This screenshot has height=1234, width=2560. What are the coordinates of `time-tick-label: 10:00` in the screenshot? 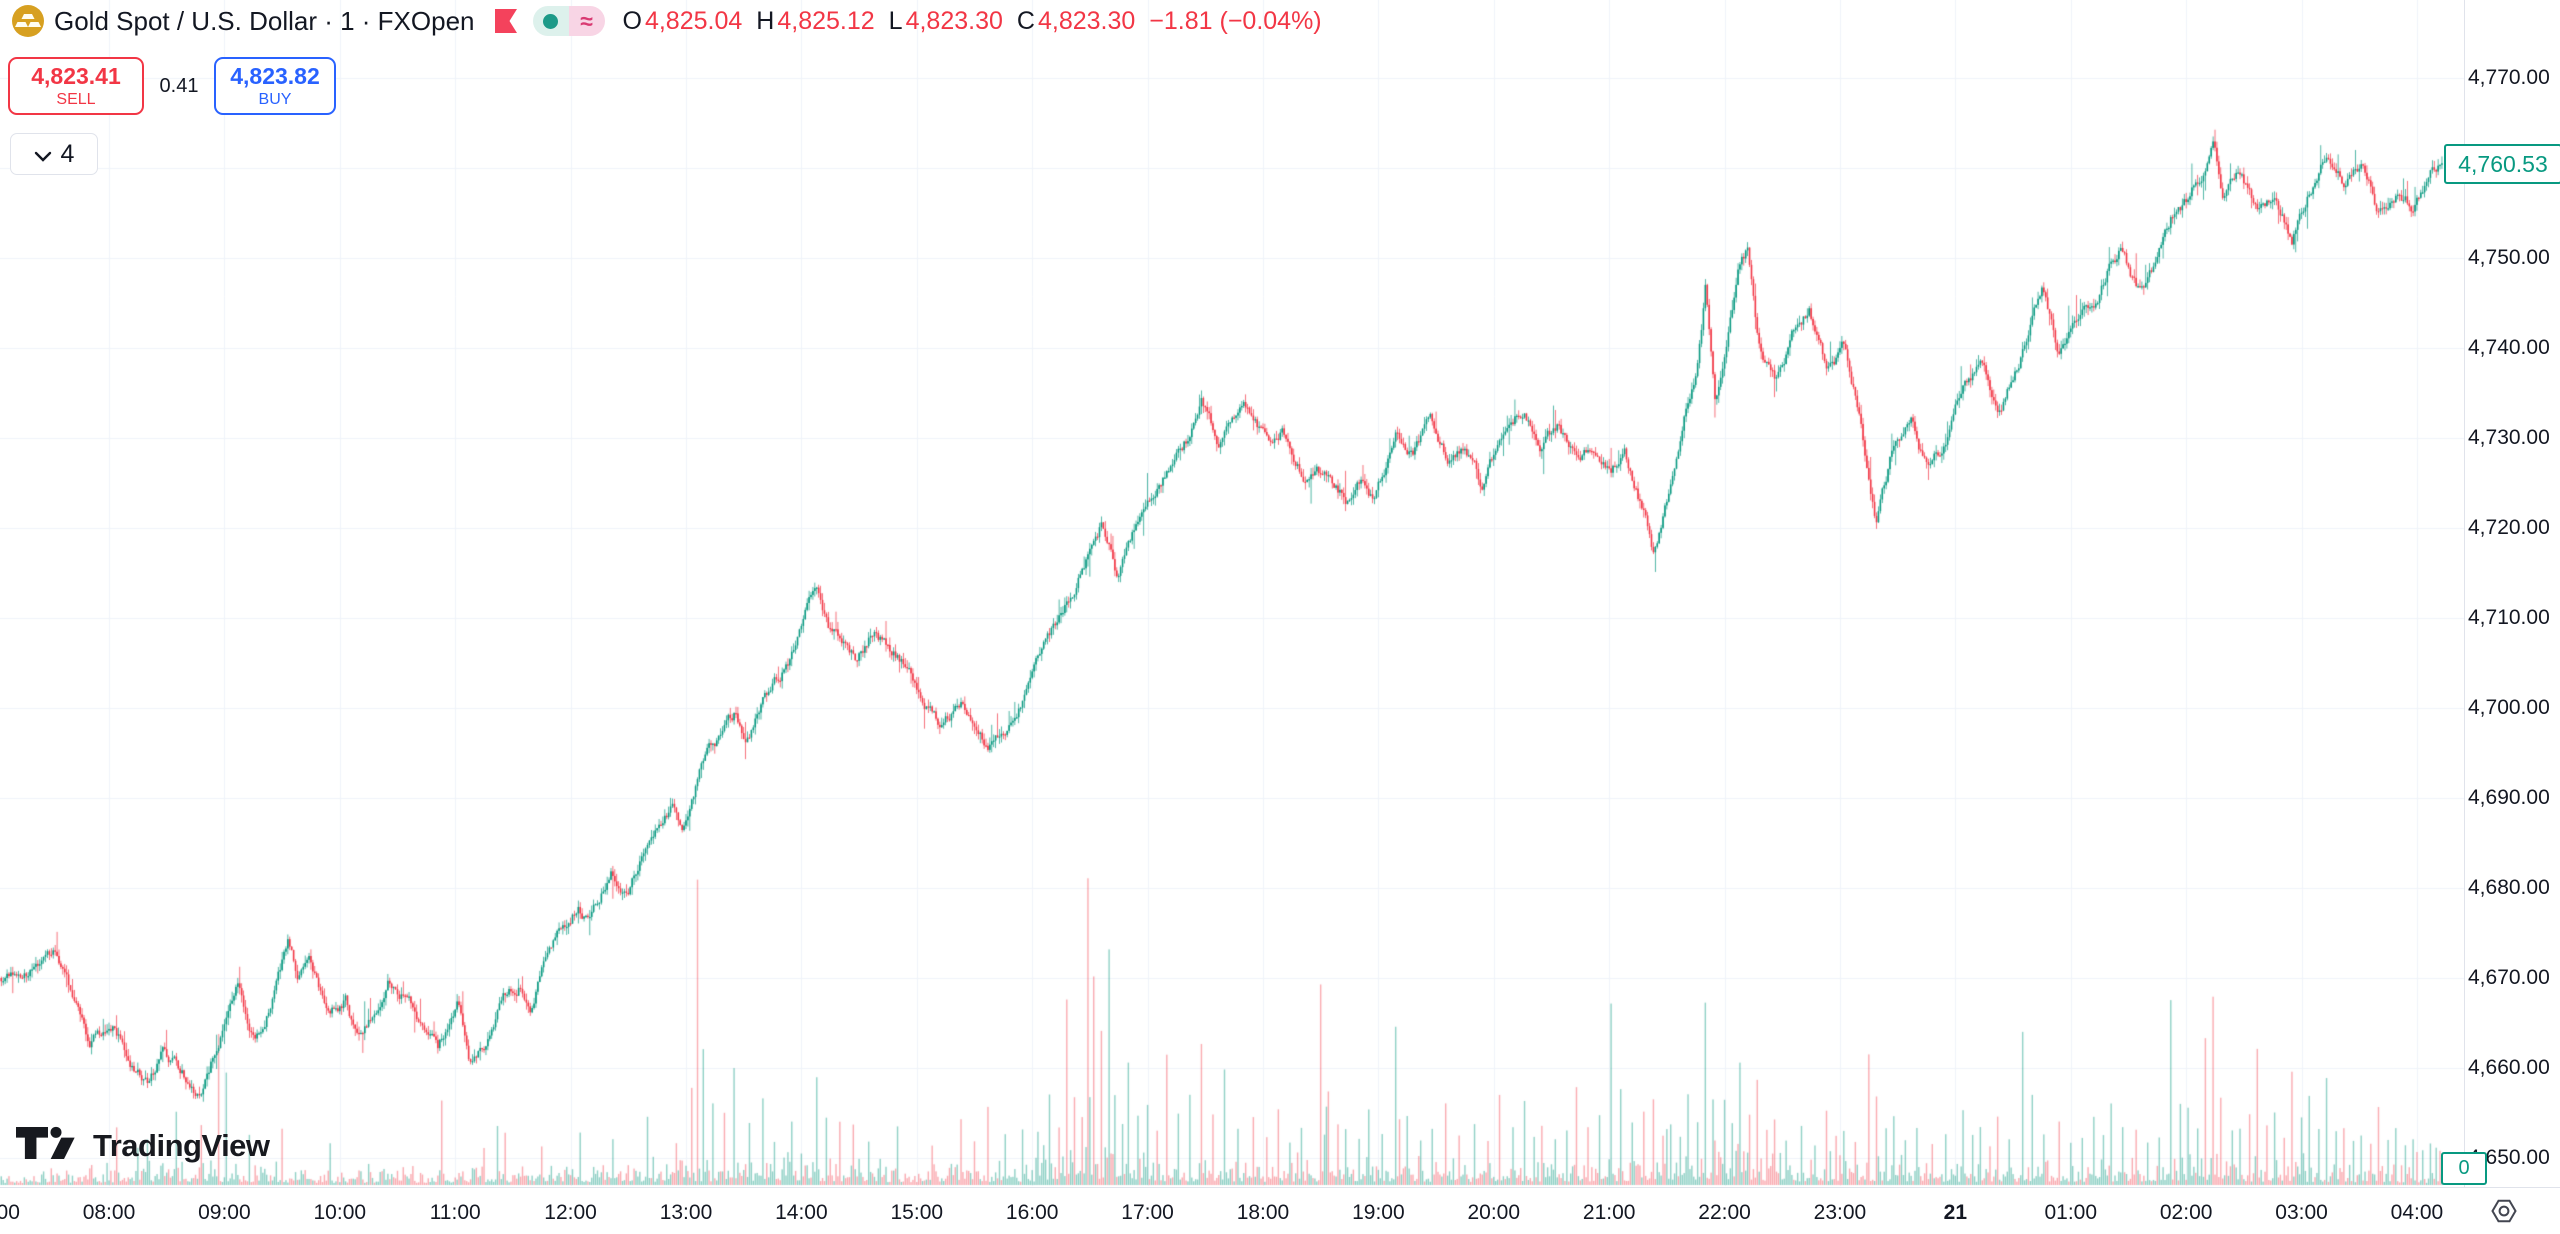 It's located at (340, 1212).